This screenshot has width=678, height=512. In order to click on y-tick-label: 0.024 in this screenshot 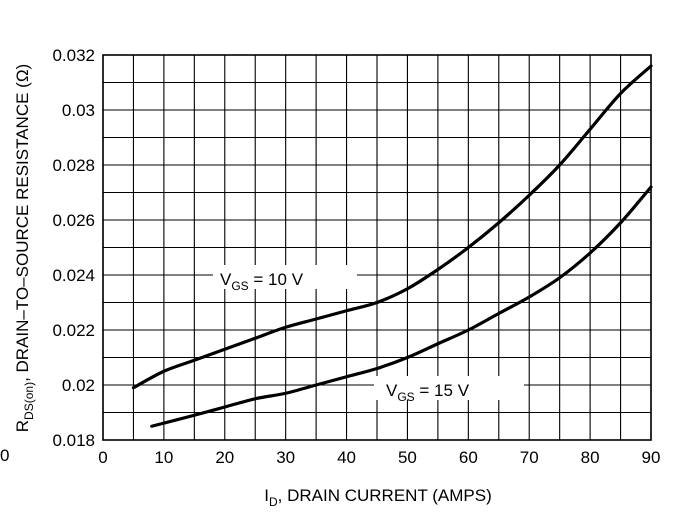, I will do `click(73, 275)`.